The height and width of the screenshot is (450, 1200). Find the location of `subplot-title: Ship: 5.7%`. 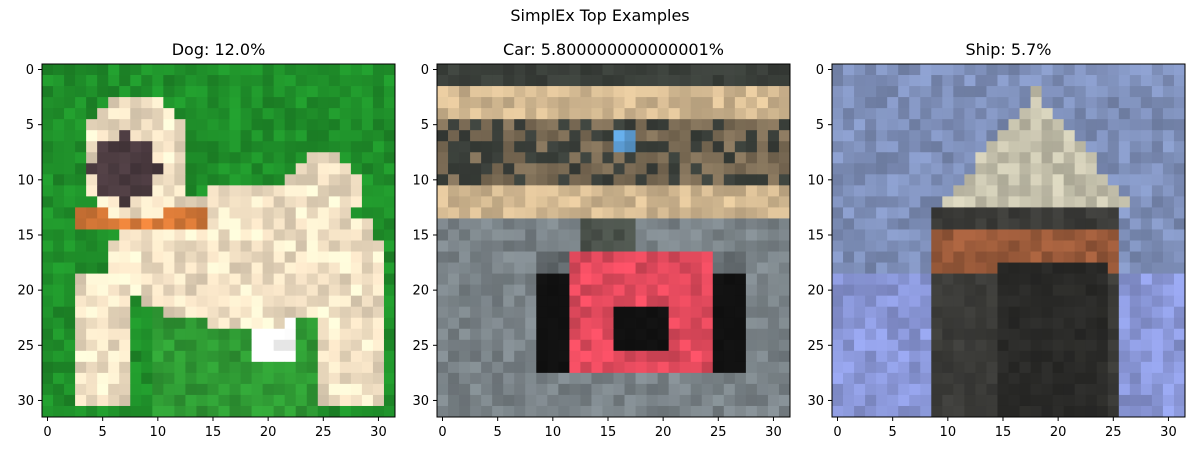

subplot-title: Ship: 5.7% is located at coordinates (1008, 49).